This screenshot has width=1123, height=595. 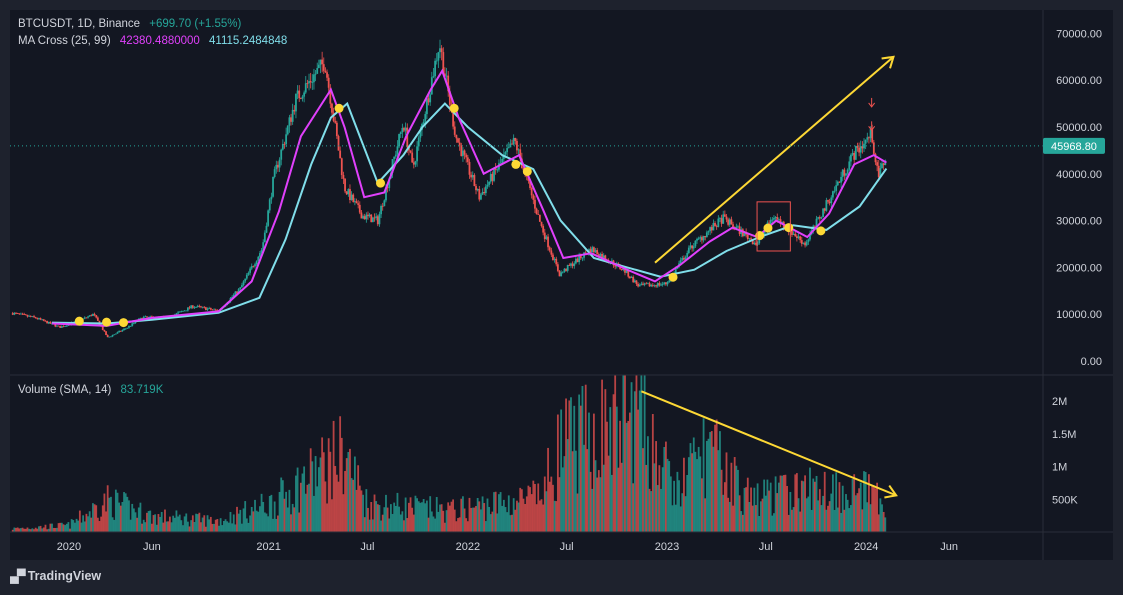 I want to click on volume-axis-ticks: 2M 1.5M 1M 500K, so click(x=1065, y=451).